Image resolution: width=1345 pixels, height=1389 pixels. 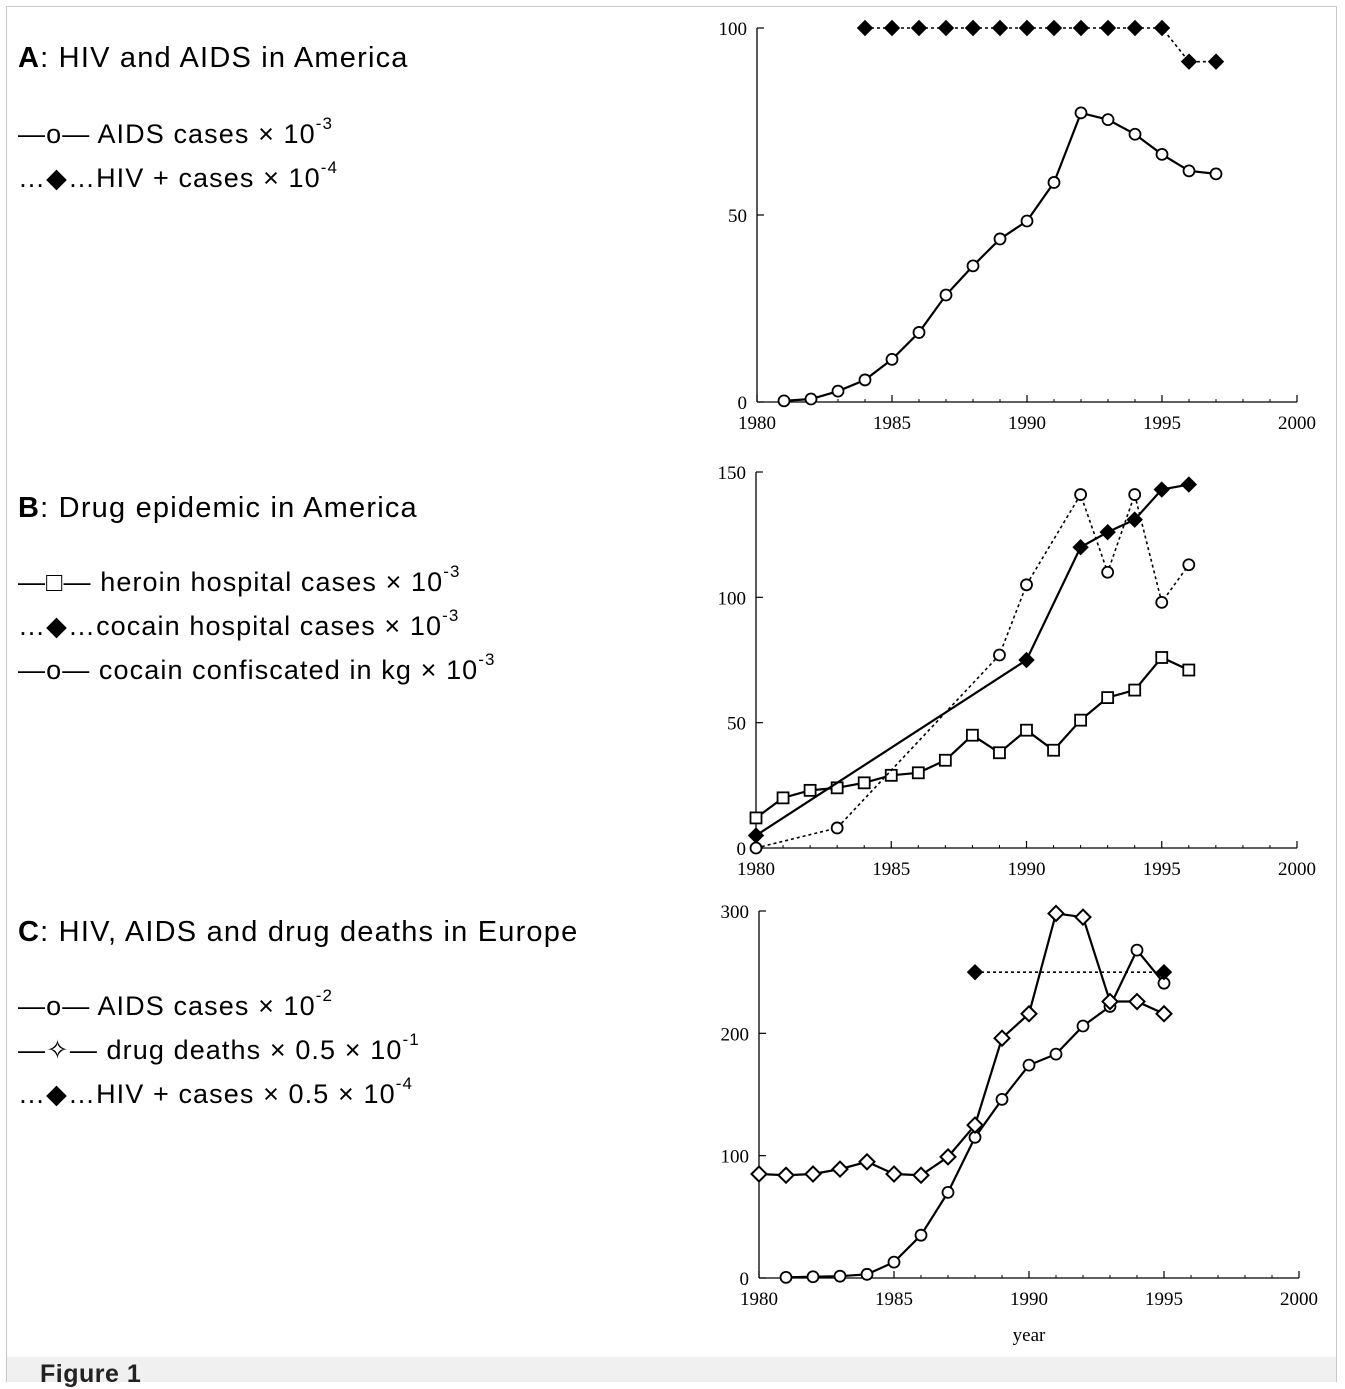 What do you see at coordinates (176, 131) in the screenshot?
I see `legend-a-aids: —o— AIDS cases × 10-3` at bounding box center [176, 131].